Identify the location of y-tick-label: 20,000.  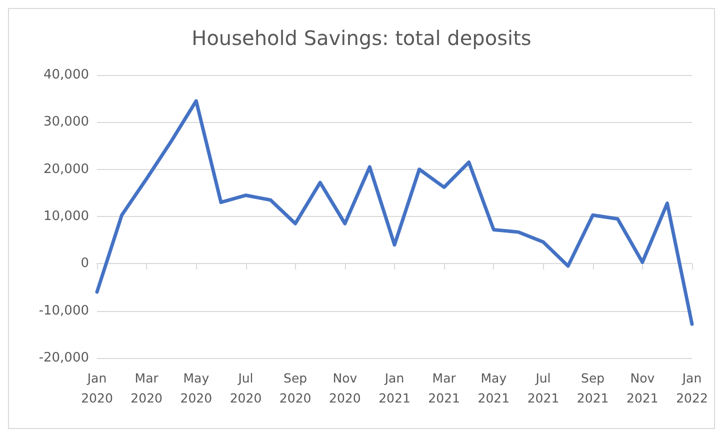
(66, 169).